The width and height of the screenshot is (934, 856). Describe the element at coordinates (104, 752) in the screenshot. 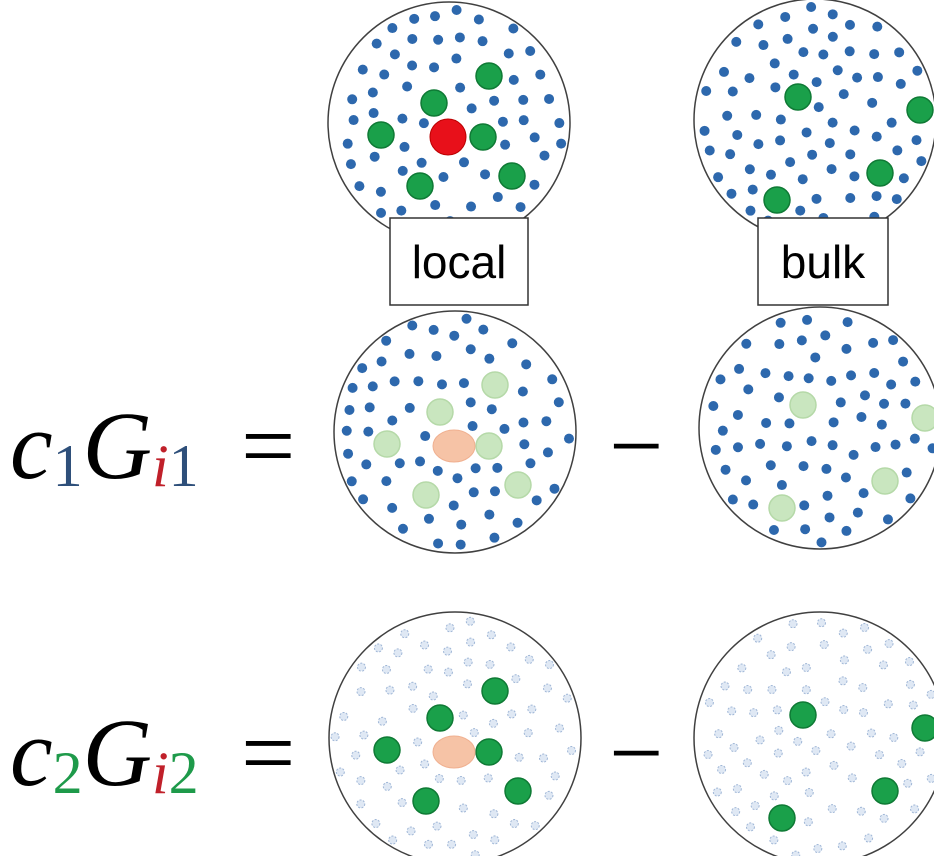

I see `equation: c2Gi2` at that location.